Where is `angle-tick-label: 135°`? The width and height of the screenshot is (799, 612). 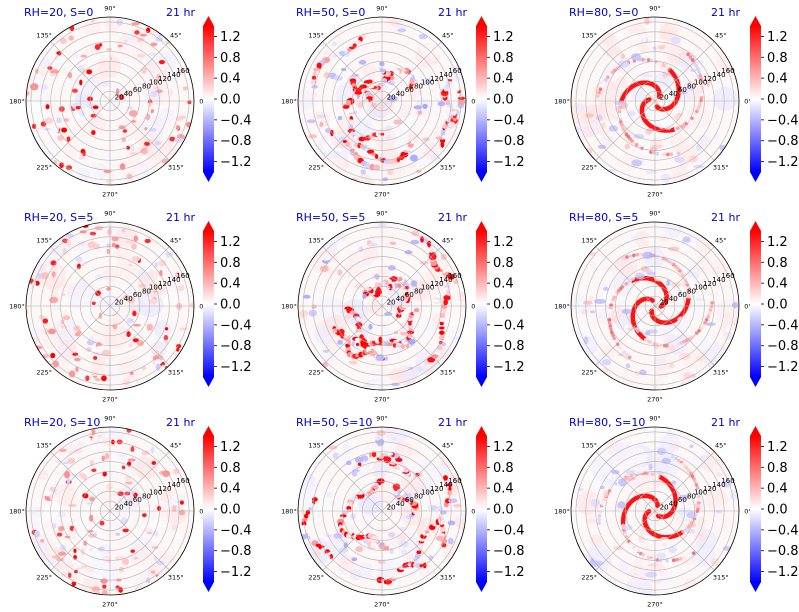 angle-tick-label: 135° is located at coordinates (44, 446).